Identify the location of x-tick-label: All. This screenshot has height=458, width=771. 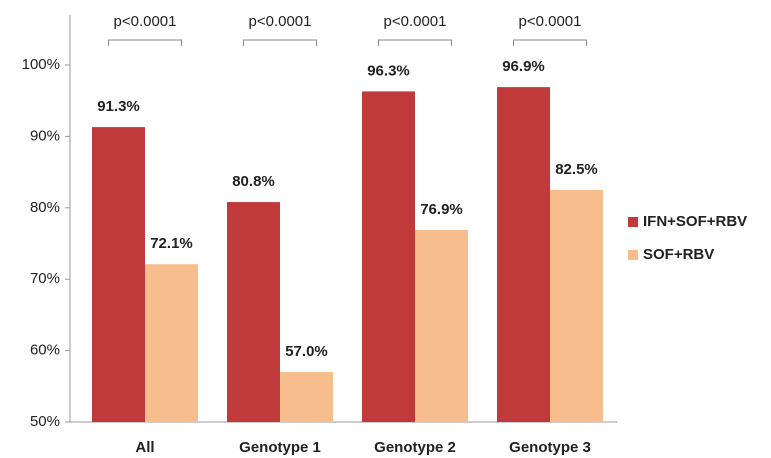
(144, 447).